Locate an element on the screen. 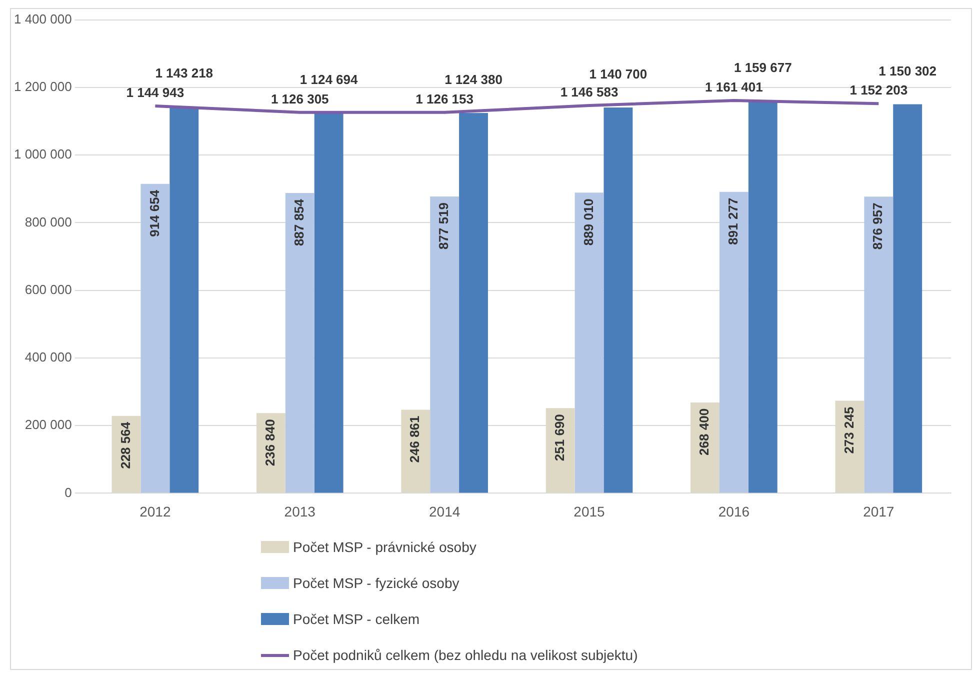 The image size is (979, 676). data-label: 877 519 is located at coordinates (444, 226).